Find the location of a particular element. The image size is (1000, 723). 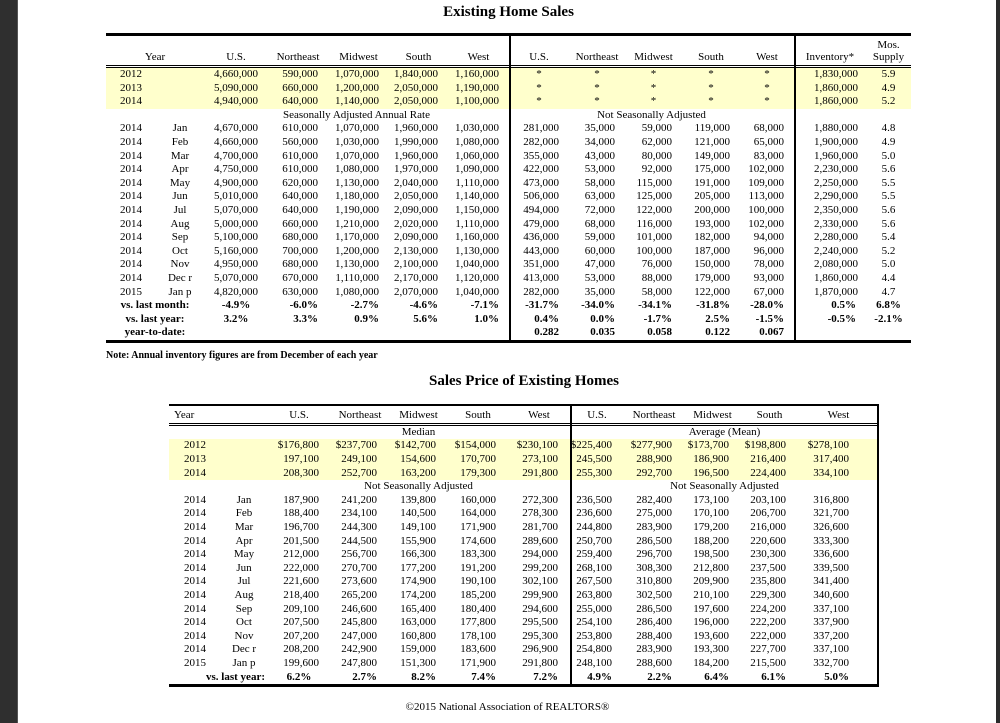

copyright-footer: ©2015 National Association of REALTORS® is located at coordinates (507, 707).